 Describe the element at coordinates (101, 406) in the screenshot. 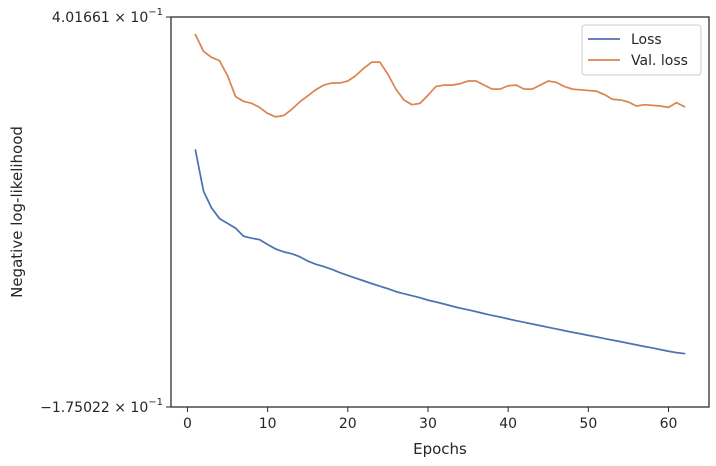

I see `y-tick-label: −1.75022 × 10⁻¹` at that location.